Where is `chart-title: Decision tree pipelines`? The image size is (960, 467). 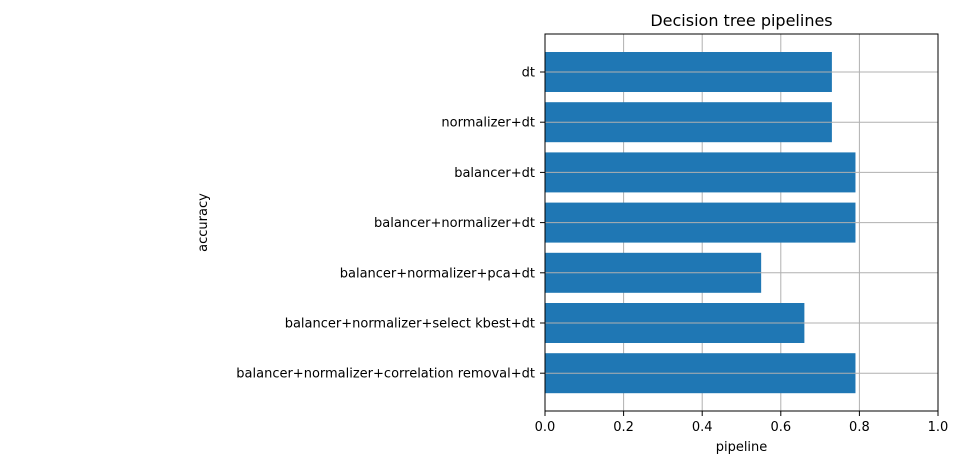
chart-title: Decision tree pipelines is located at coordinates (741, 20).